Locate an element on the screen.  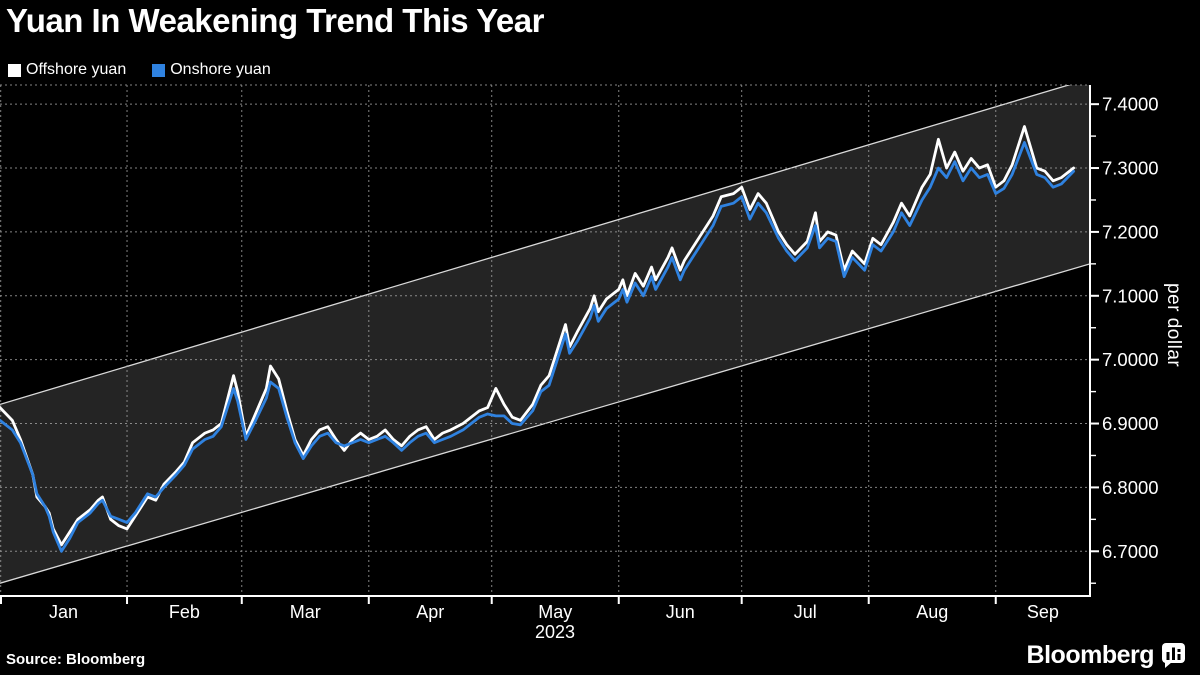
legend: Offshore yuan Onshore yuan is located at coordinates (139, 70).